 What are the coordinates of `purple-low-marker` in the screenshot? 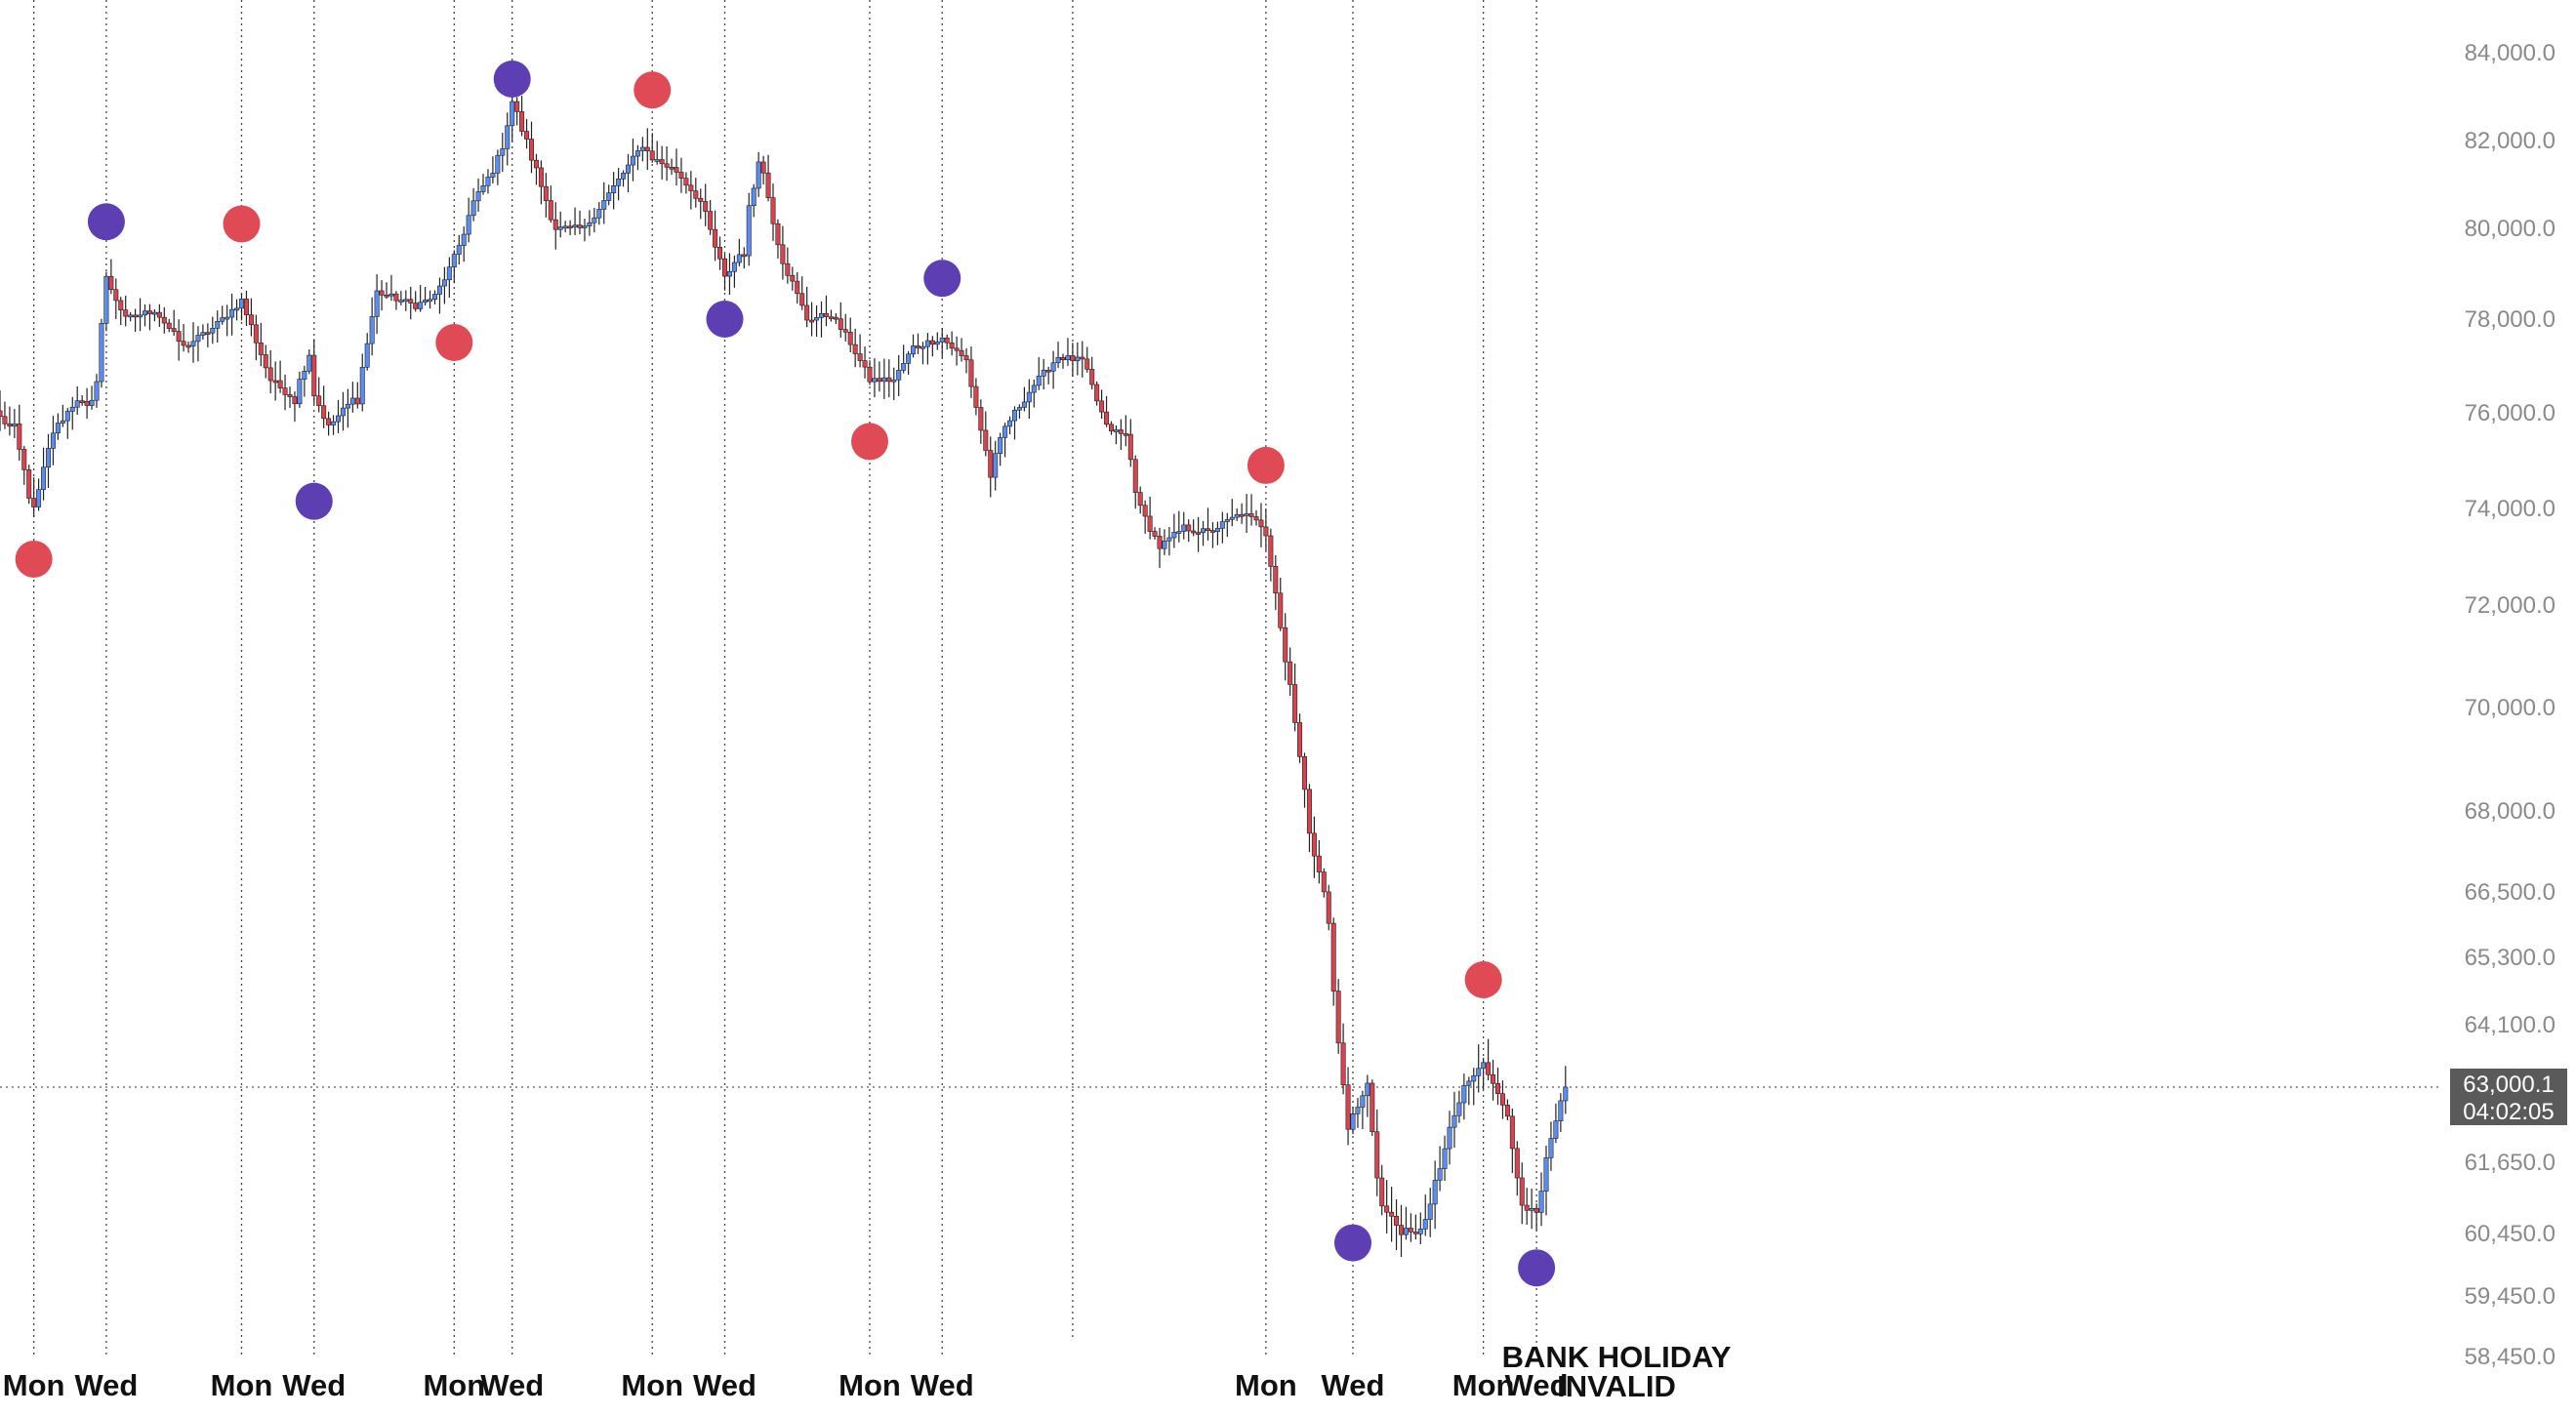 It's located at (725, 319).